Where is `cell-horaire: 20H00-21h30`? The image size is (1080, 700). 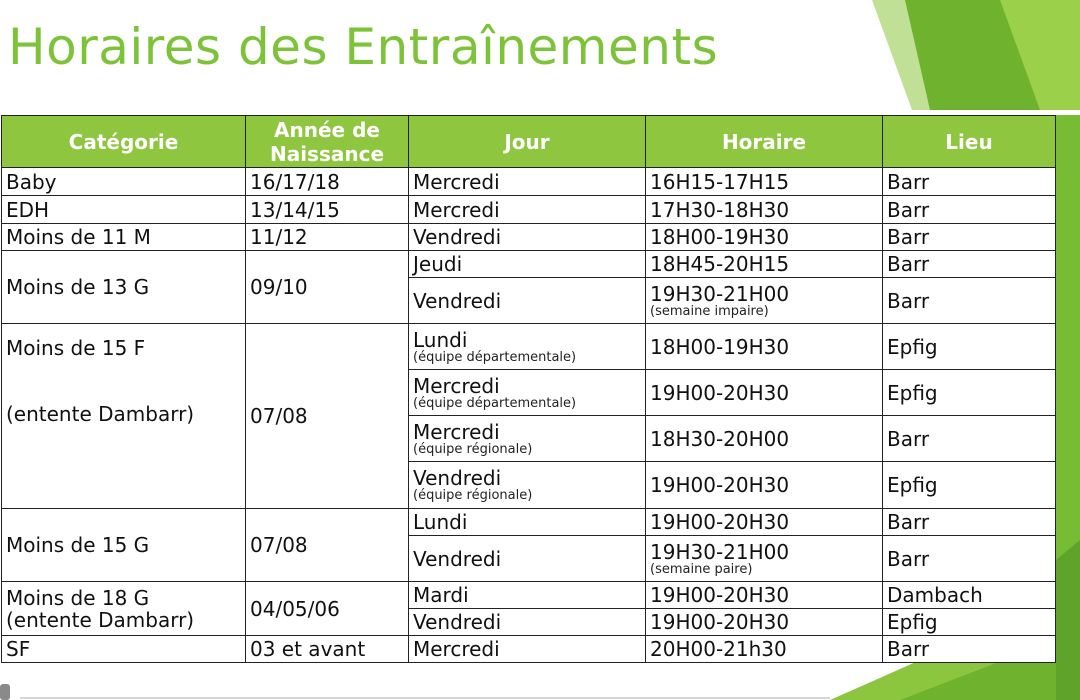 cell-horaire: 20H00-21h30 is located at coordinates (764, 649).